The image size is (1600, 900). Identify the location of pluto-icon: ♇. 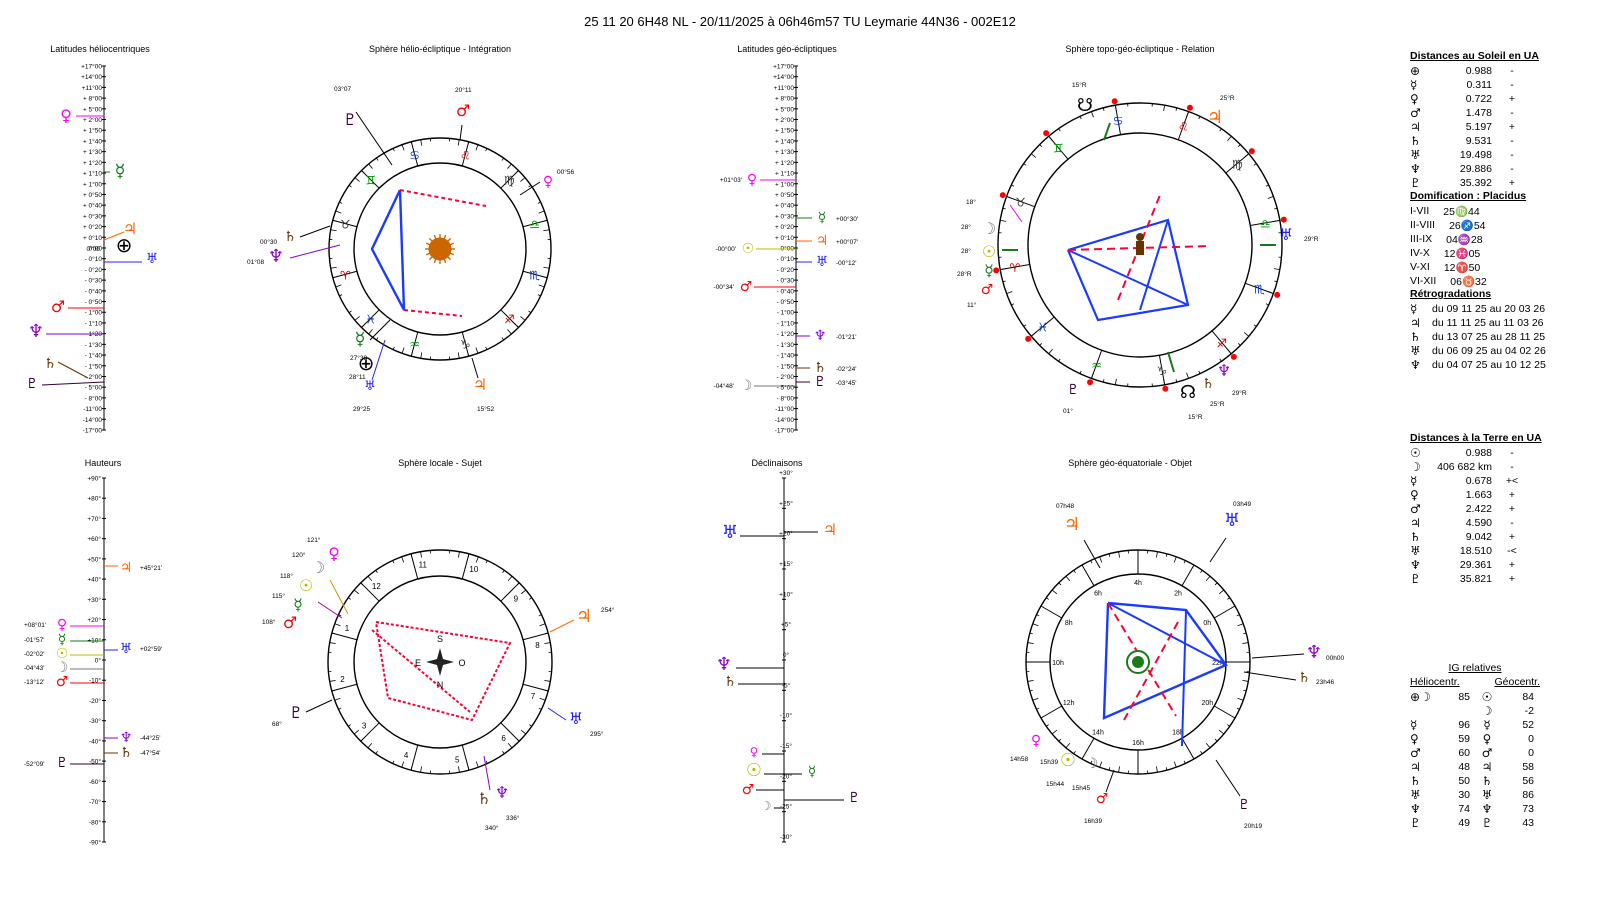
(32, 384).